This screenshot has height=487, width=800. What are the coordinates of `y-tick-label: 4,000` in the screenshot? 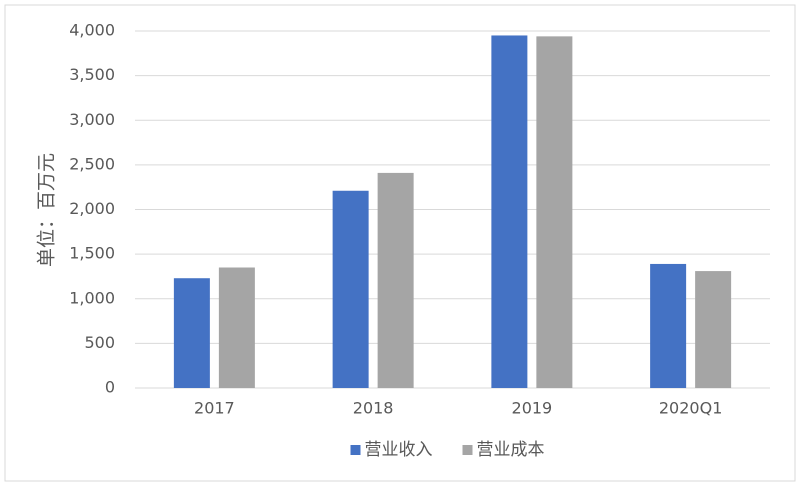 It's located at (92, 30).